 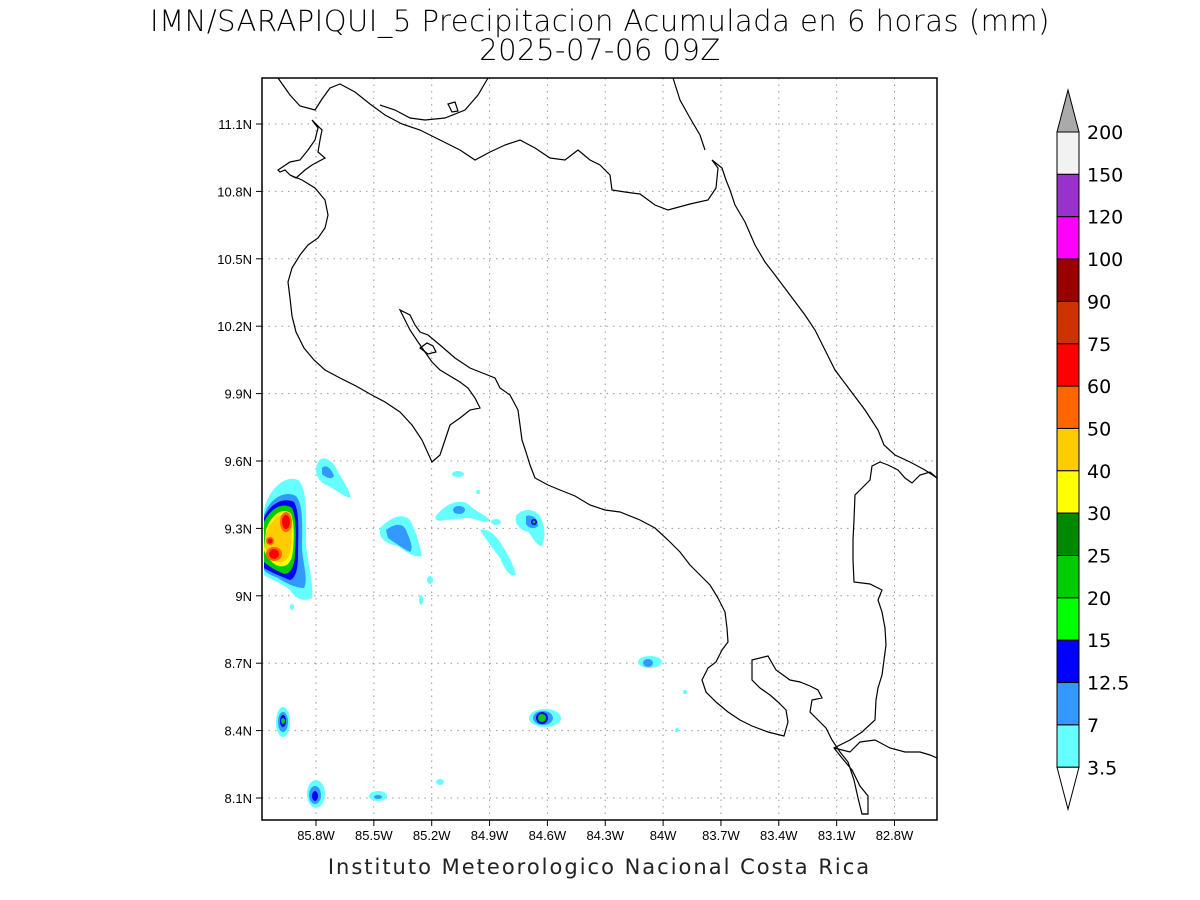 What do you see at coordinates (1099, 599) in the screenshot?
I see `colorbar-level-label: 20` at bounding box center [1099, 599].